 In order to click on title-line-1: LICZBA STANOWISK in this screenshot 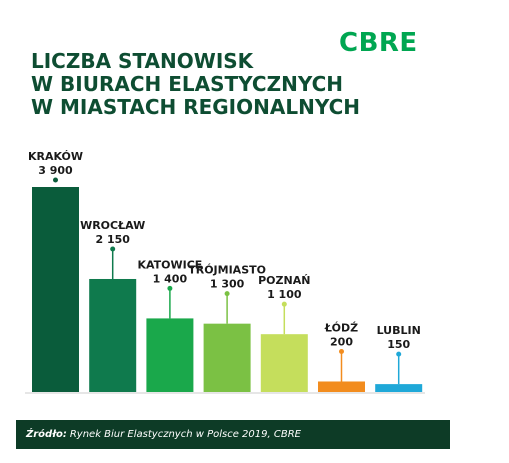, I will do `click(142, 61)`.